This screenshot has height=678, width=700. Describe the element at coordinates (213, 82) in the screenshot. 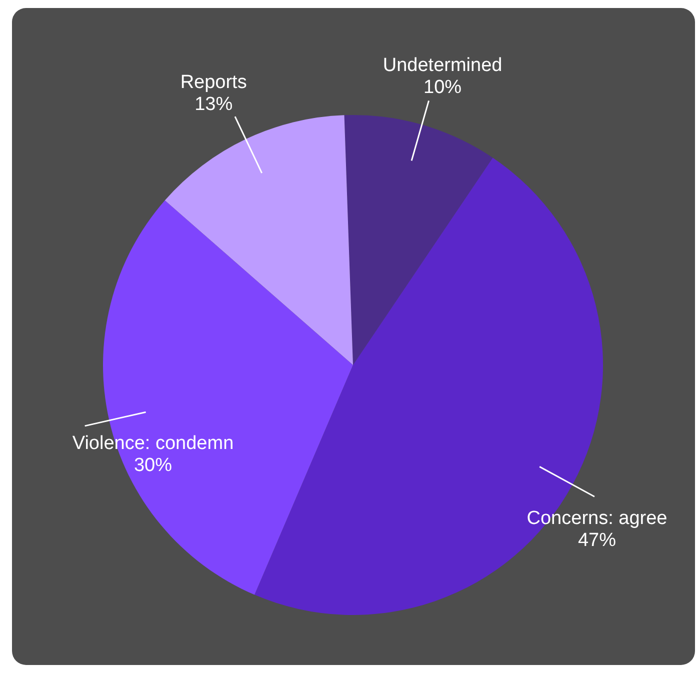

I see `slice-label: Reports` at that location.